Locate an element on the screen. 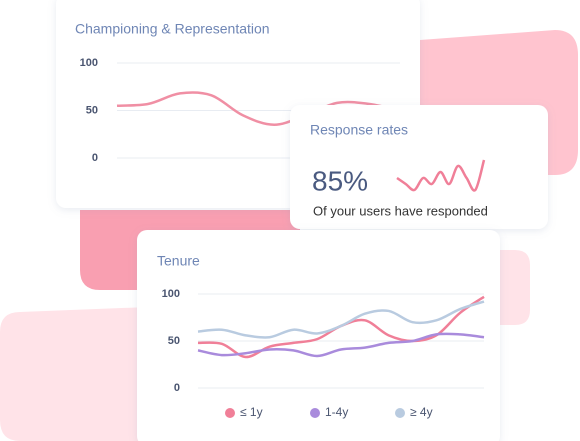  stat-caption: Of your users have responded is located at coordinates (400, 210).